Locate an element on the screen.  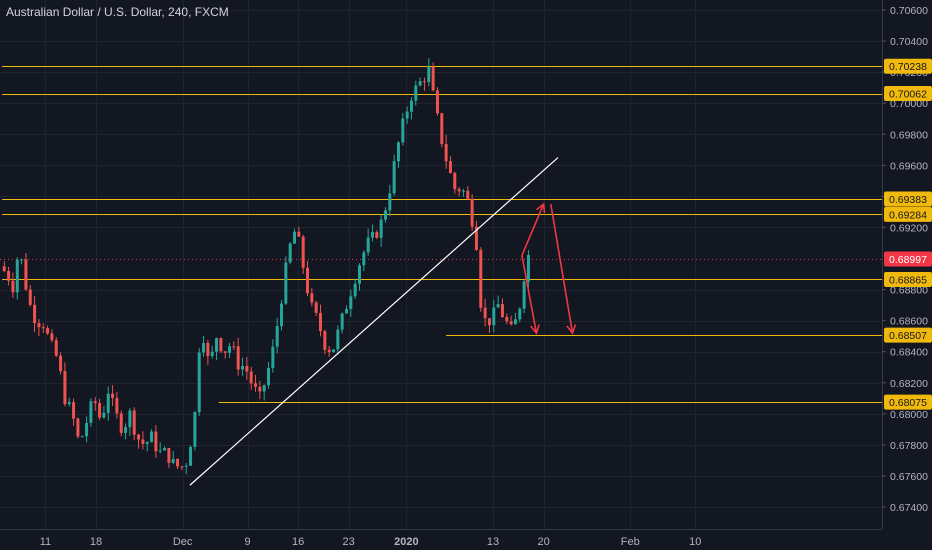
price-tick-label: 0.70600 is located at coordinates (909, 11).